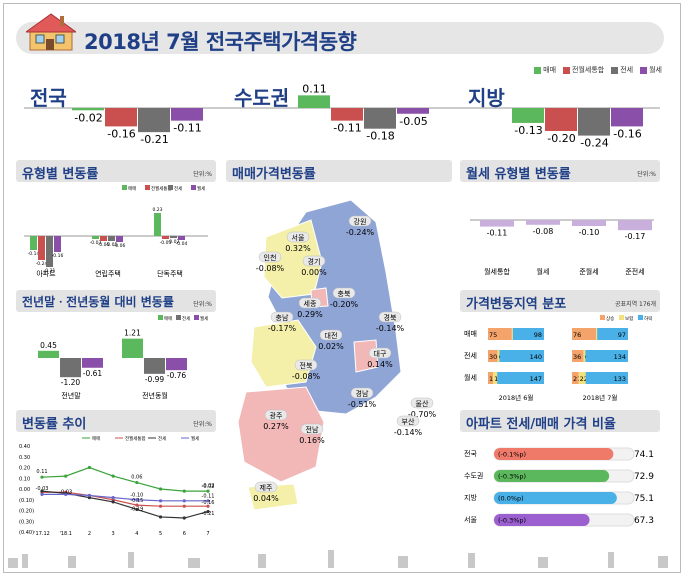 The image size is (684, 576). What do you see at coordinates (413, 121) in the screenshot?
I see `top-bar-label: -0.05` at bounding box center [413, 121].